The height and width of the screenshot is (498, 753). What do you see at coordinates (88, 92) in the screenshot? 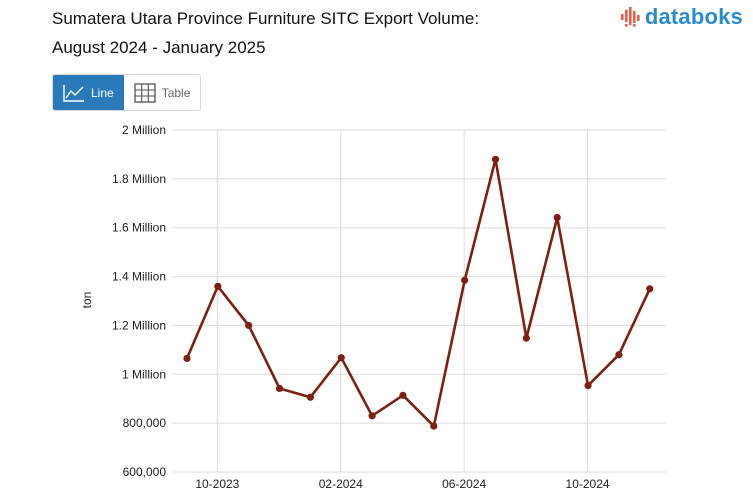
I see `line-view-button: Line` at bounding box center [88, 92].